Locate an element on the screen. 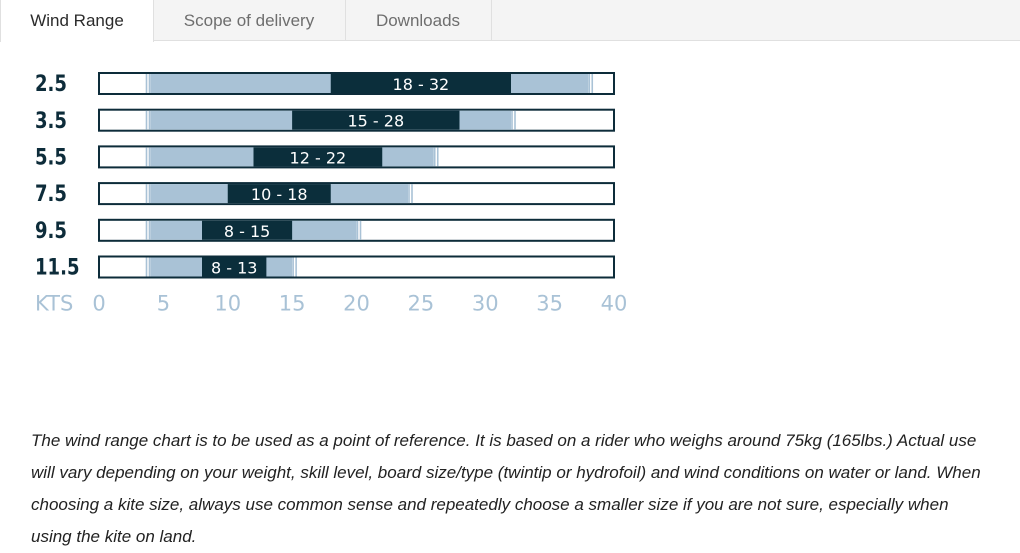 This screenshot has width=1020, height=553. x-tick-label: 35 is located at coordinates (549, 304).